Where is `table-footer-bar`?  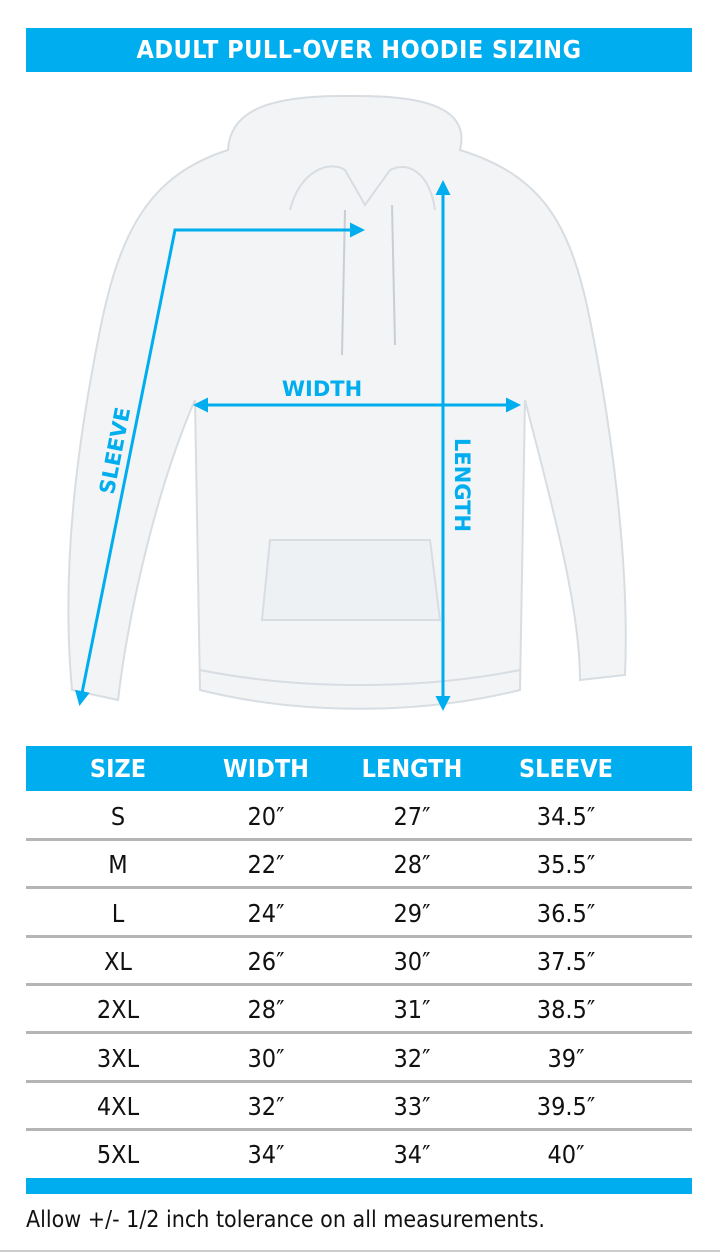
table-footer-bar is located at coordinates (359, 1186).